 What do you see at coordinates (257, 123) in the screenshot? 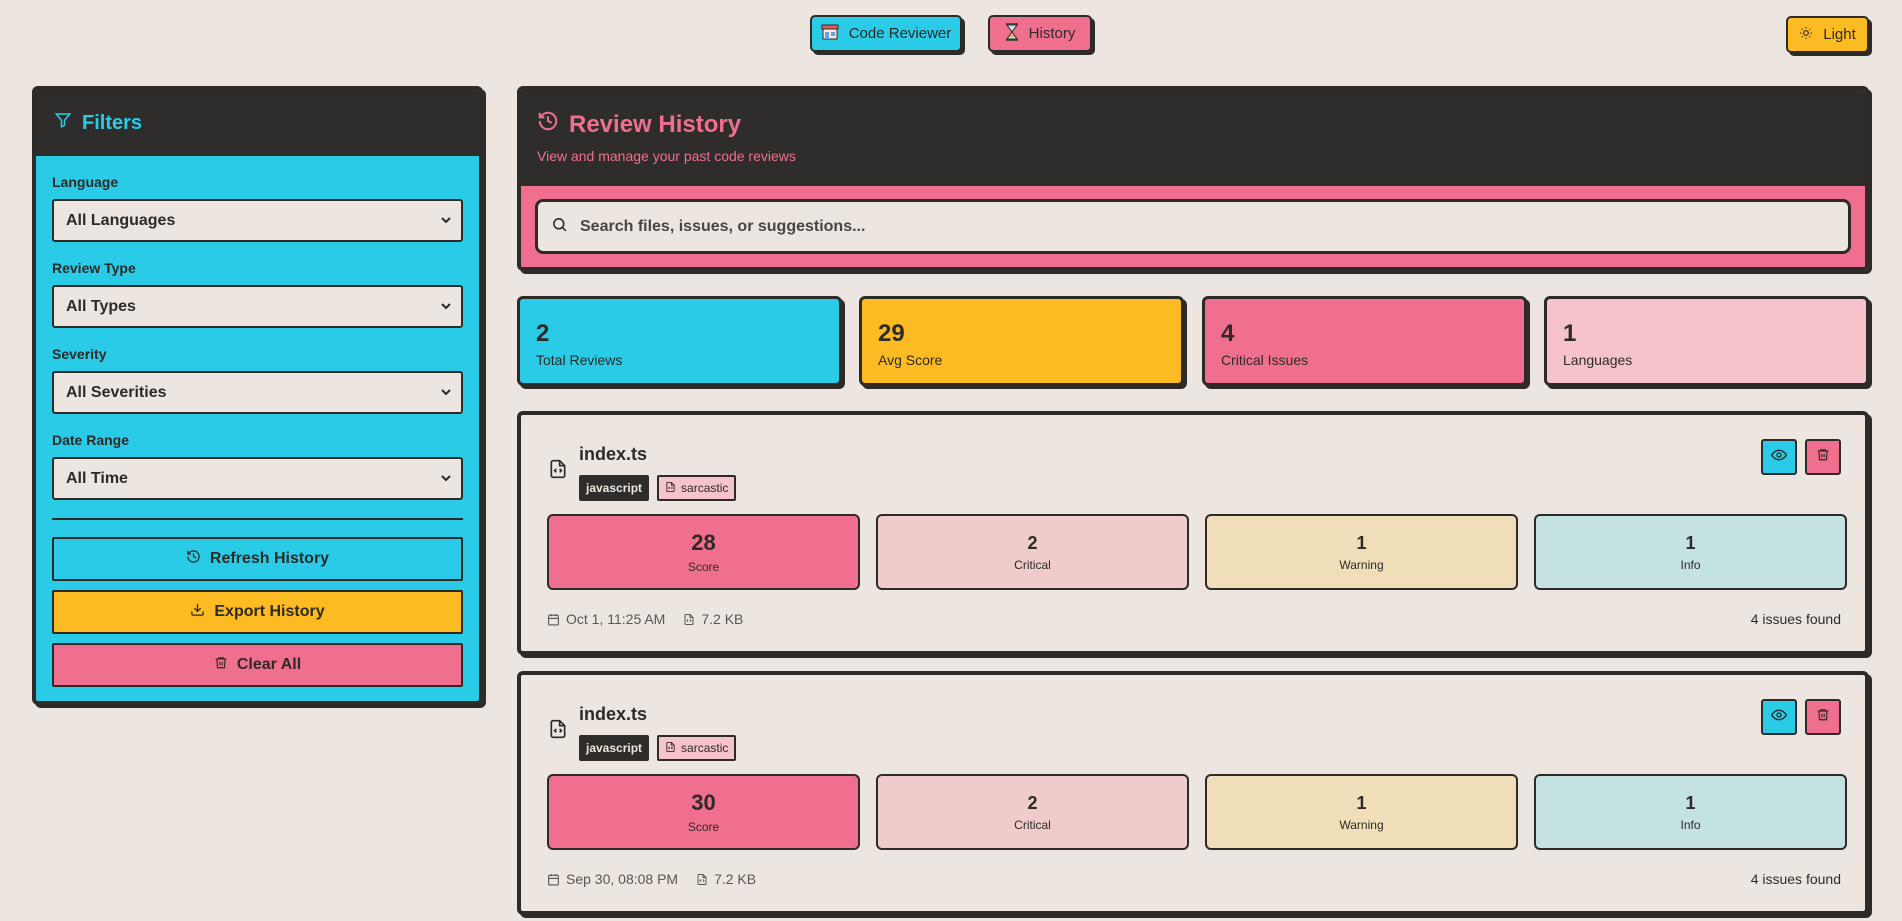
I see `filters-header: Filters` at bounding box center [257, 123].